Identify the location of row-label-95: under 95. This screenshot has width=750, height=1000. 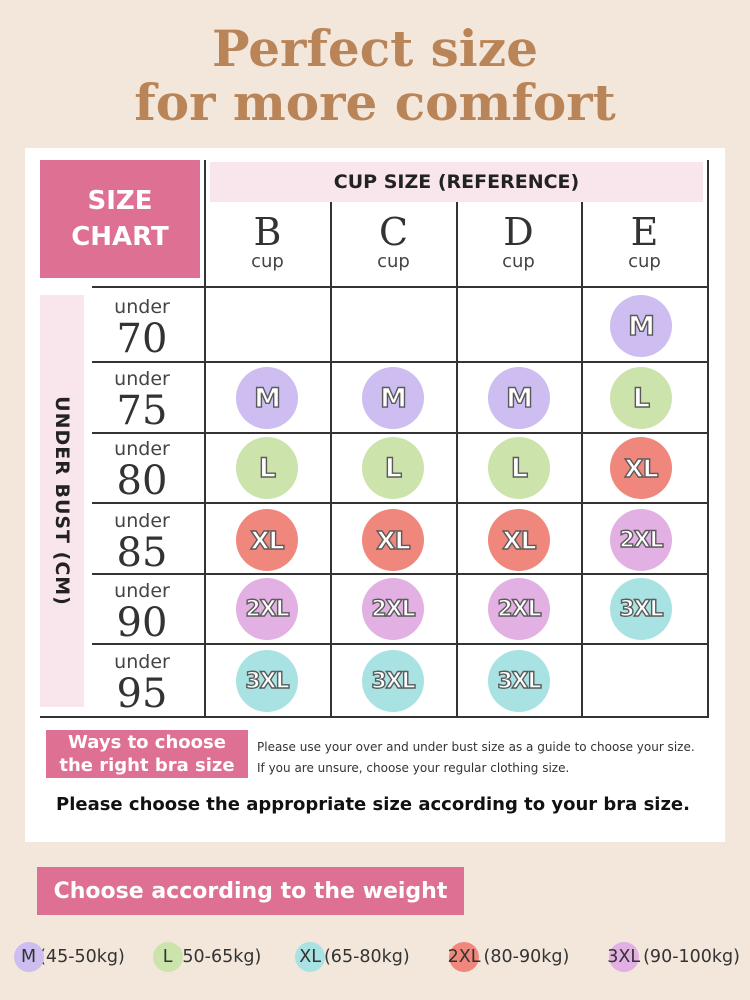
(142, 683).